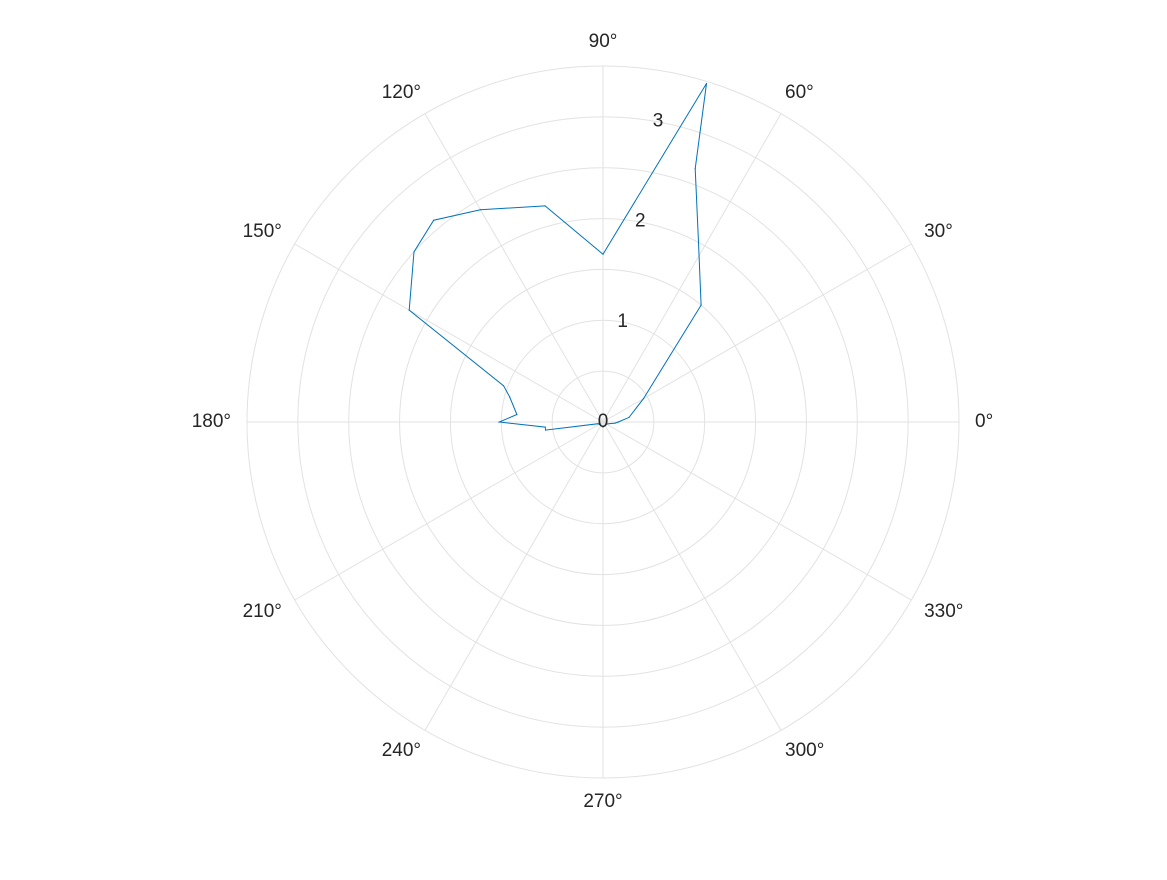 This screenshot has height=880, width=1167. Describe the element at coordinates (943, 611) in the screenshot. I see `theta-tick-label: 330°` at that location.